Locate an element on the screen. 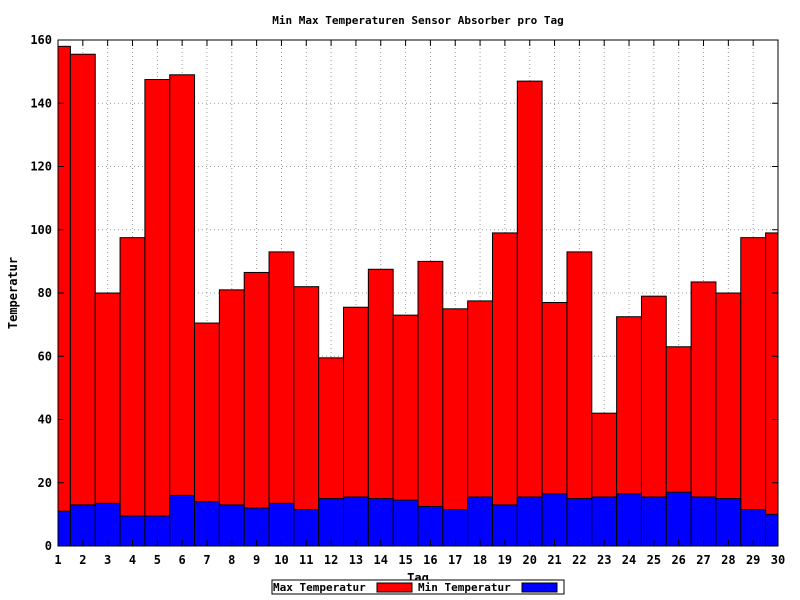  x-tick-label: 12 is located at coordinates (331, 560).